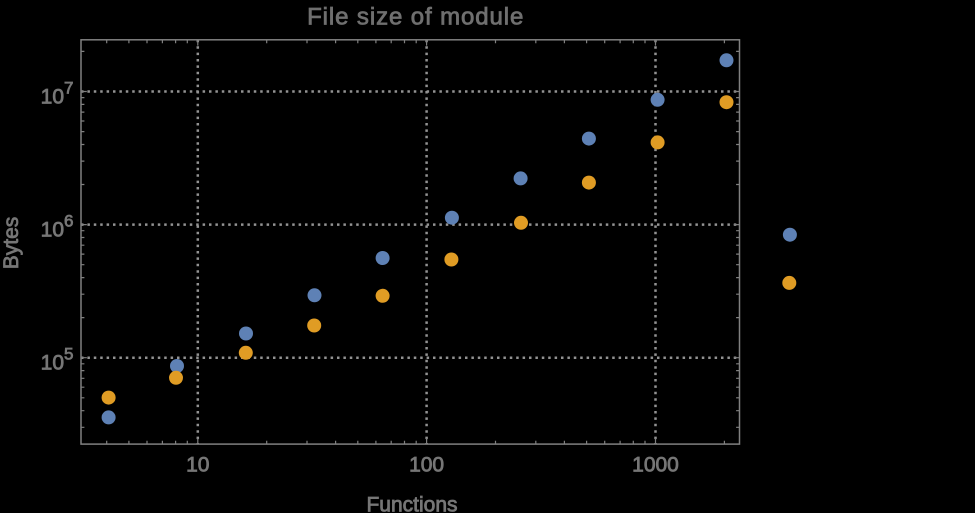  What do you see at coordinates (57, 227) in the screenshot?
I see `svg-text: 10⁶` at bounding box center [57, 227].